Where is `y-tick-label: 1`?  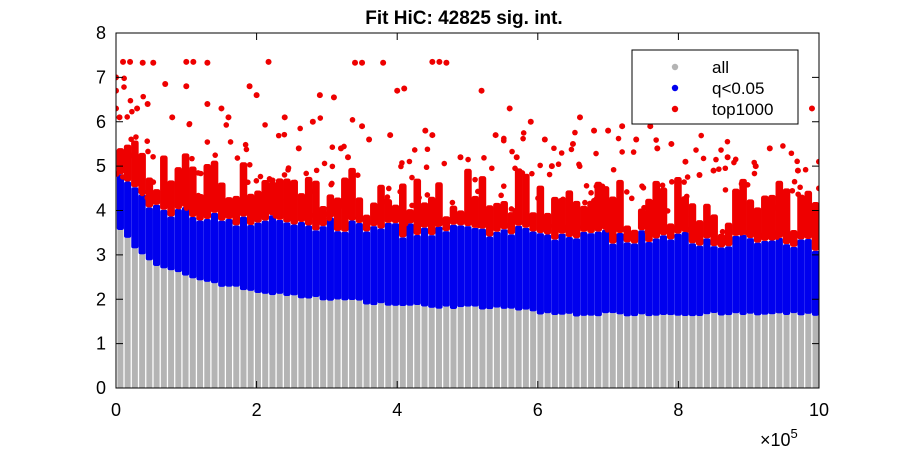
y-tick-label: 1 is located at coordinates (101, 344).